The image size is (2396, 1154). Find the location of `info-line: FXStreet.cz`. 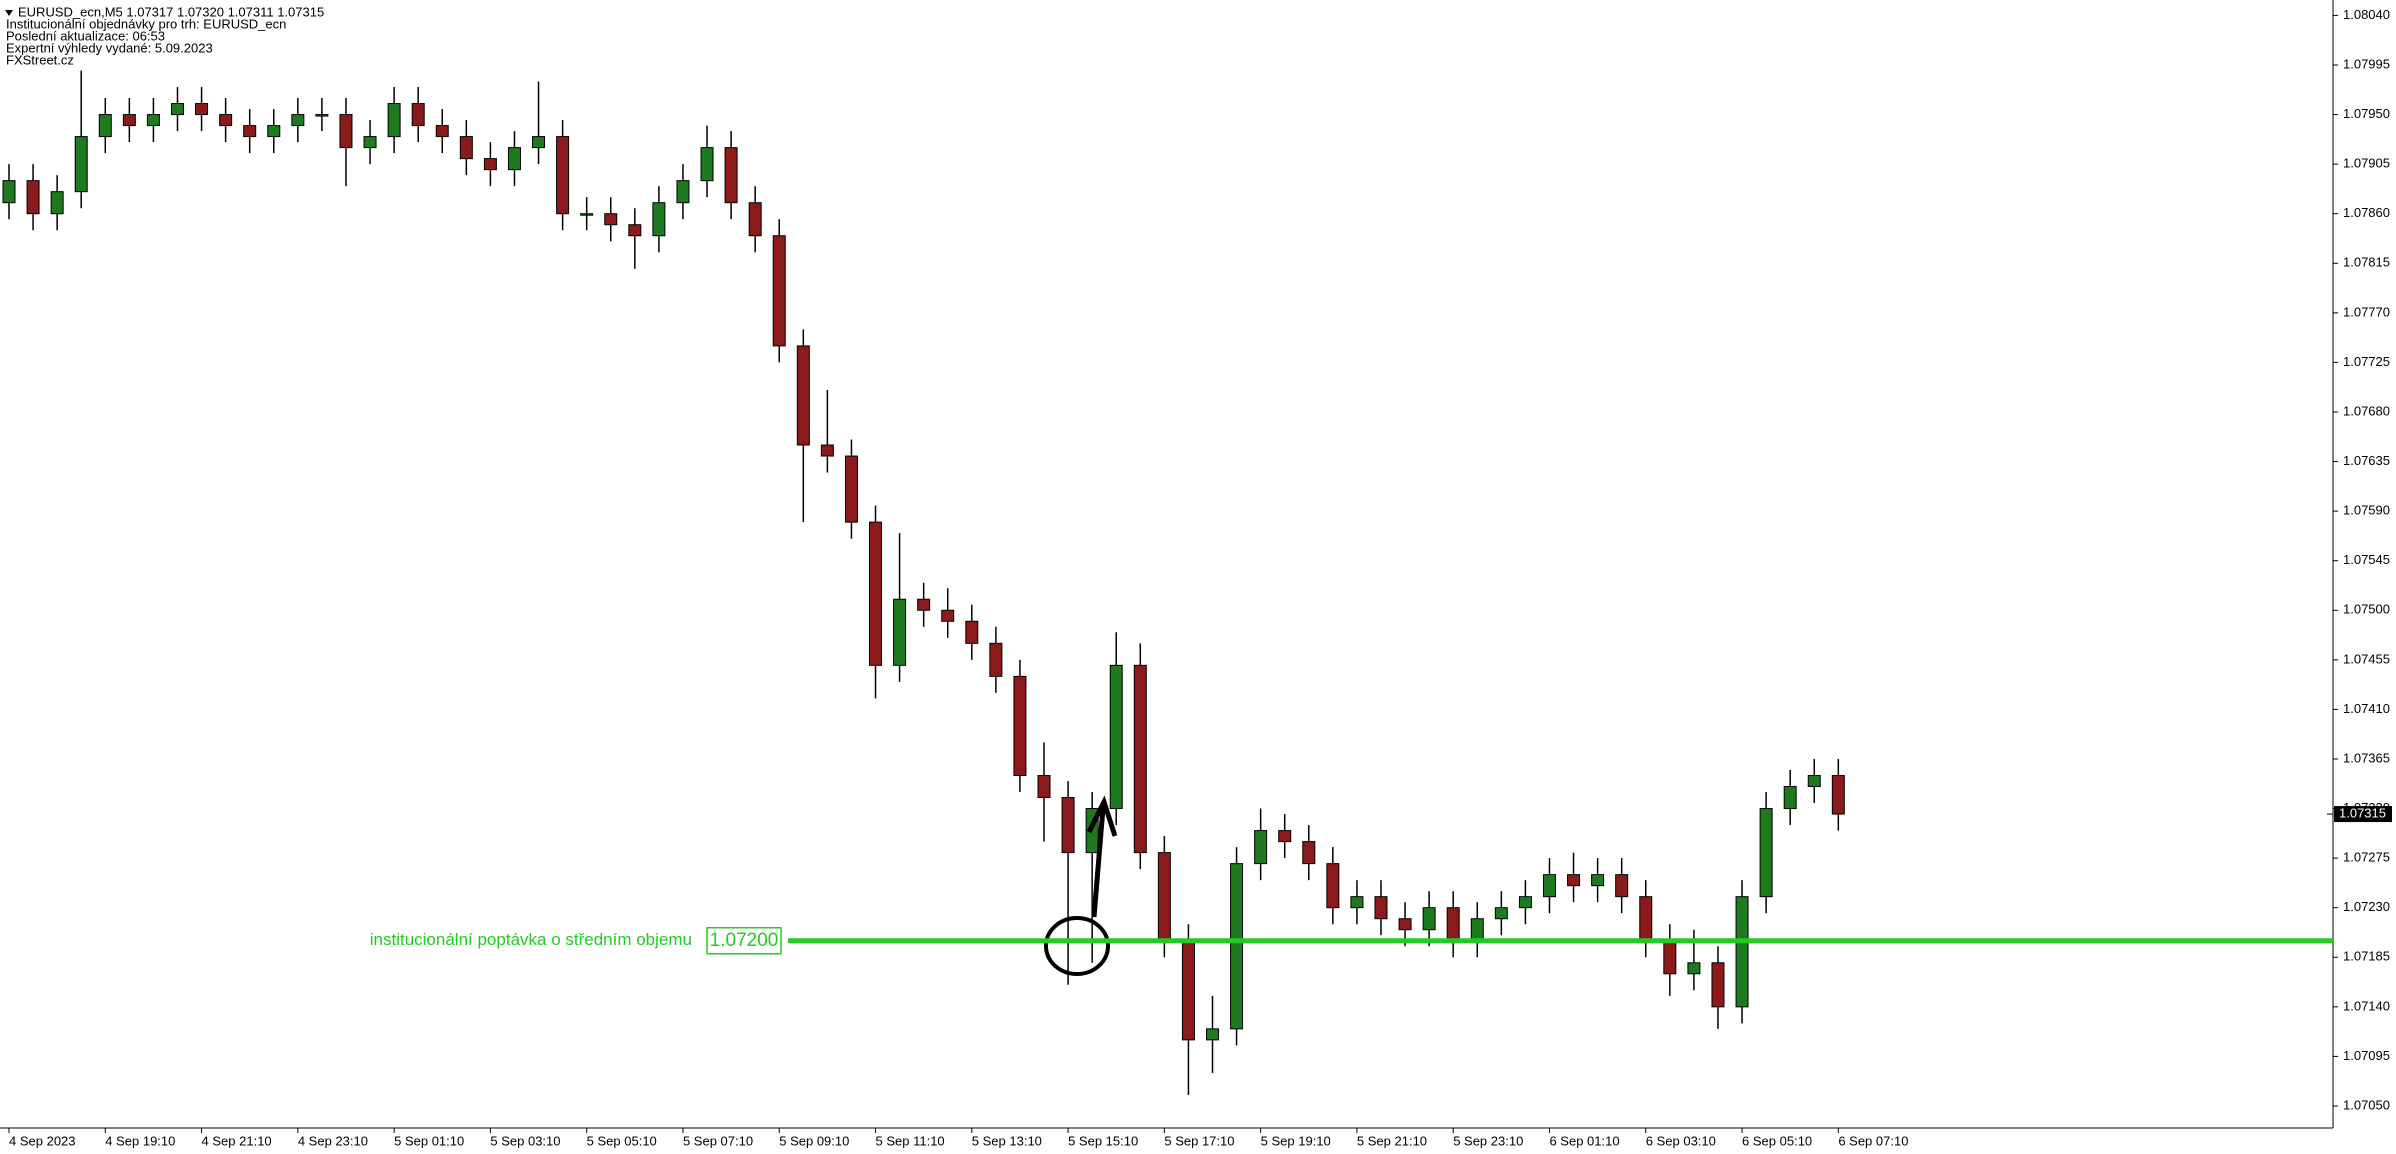

info-line: FXStreet.cz is located at coordinates (40, 59).